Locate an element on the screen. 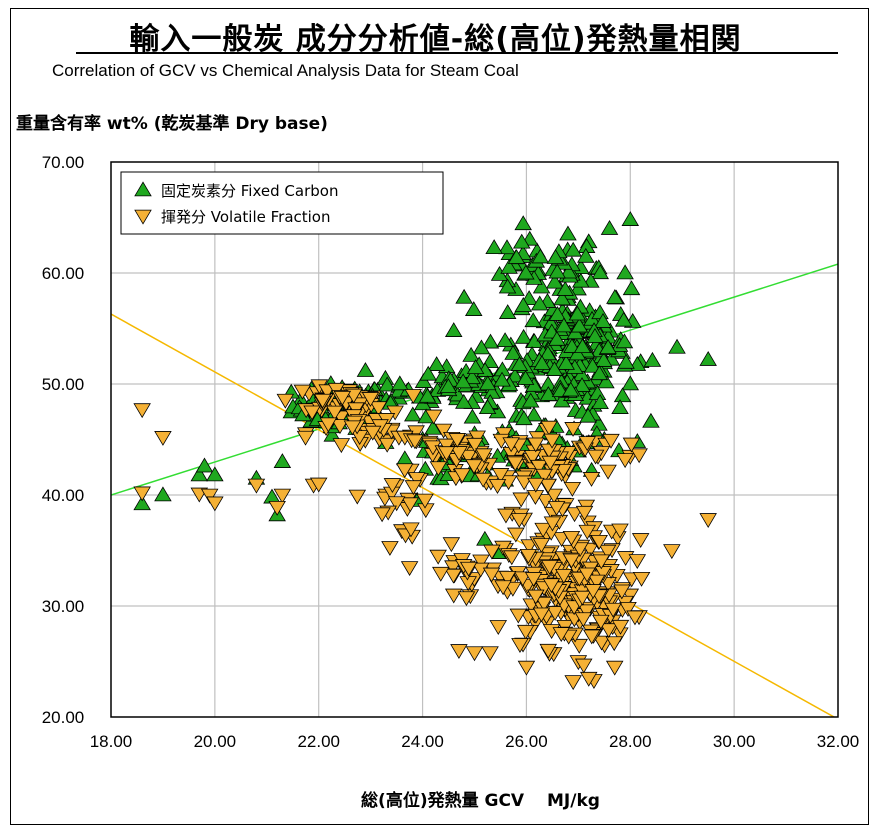 The width and height of the screenshot is (871, 827). x-tick-label: 24.00 is located at coordinates (422, 741).